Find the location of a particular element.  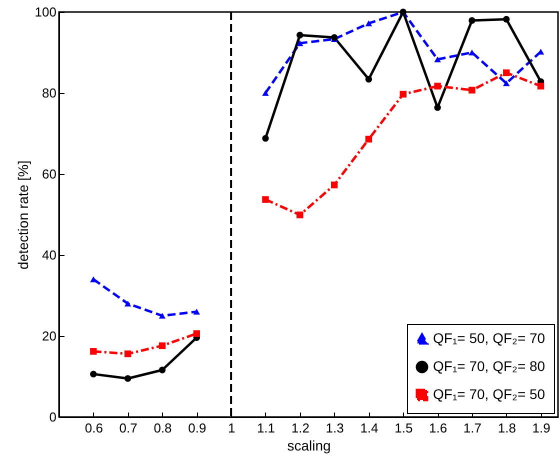

legend-label: QF₁= 70, QF₂= 50 is located at coordinates (489, 394).